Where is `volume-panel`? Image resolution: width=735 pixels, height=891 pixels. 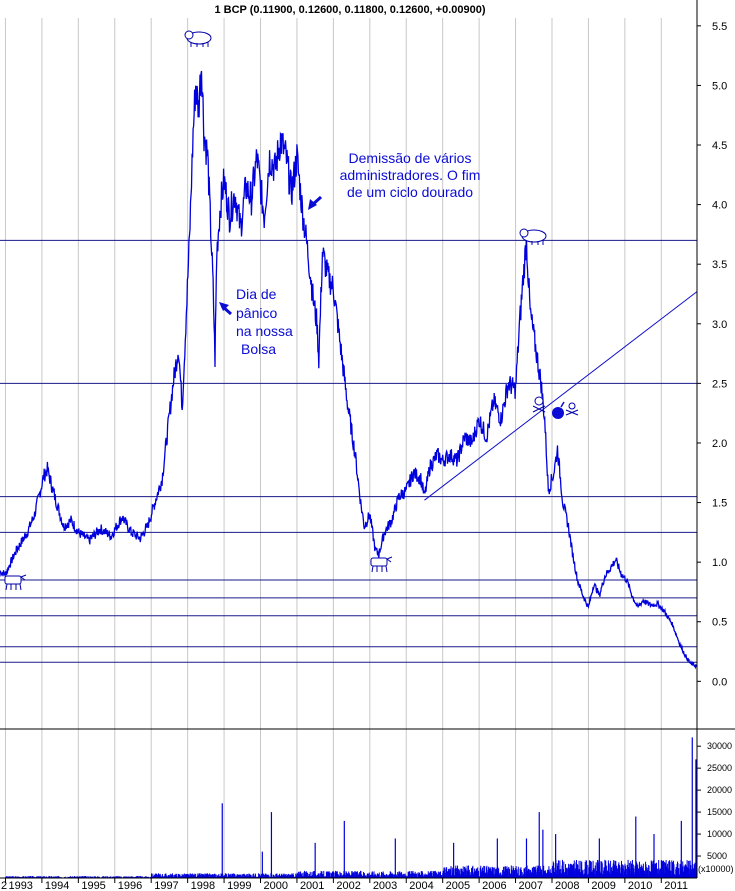
volume-panel is located at coordinates (351, 807).